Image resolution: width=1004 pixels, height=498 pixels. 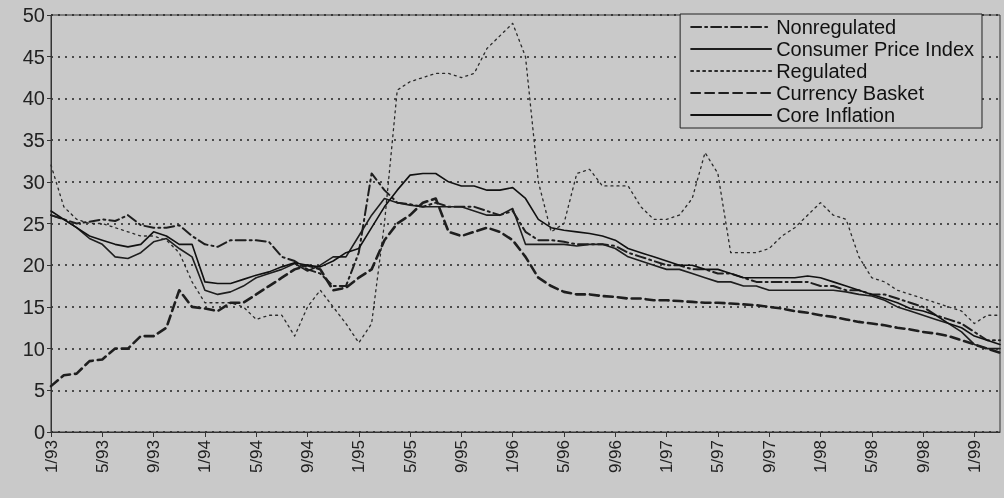 I want to click on y-tick-label: 0, so click(x=39, y=432).